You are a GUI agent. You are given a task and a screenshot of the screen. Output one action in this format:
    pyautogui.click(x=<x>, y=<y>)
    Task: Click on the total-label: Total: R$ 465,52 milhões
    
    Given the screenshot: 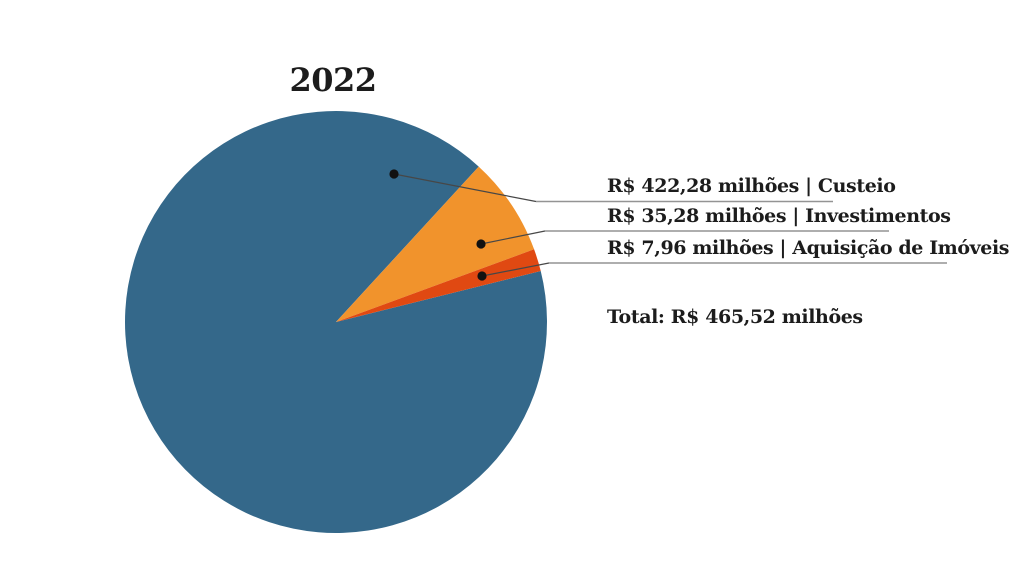 What is the action you would take?
    pyautogui.click(x=735, y=317)
    